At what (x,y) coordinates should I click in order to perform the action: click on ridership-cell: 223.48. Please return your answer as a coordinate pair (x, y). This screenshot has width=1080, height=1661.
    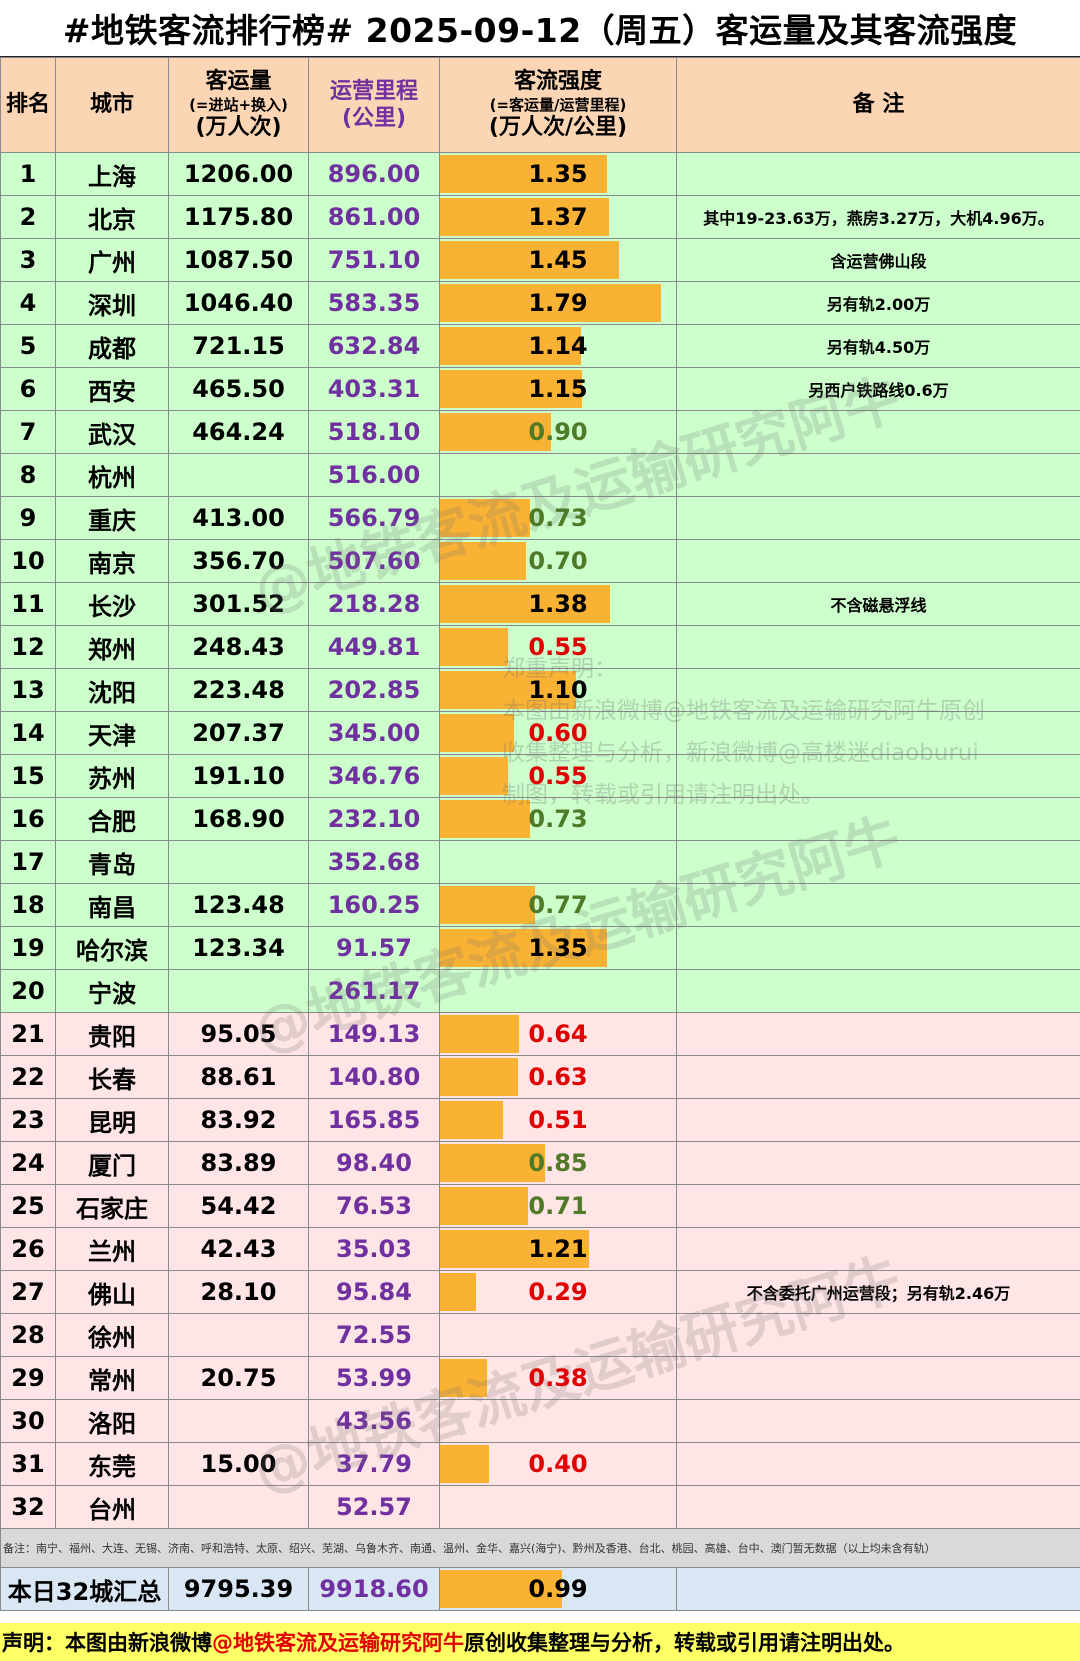
    Looking at the image, I should click on (238, 690).